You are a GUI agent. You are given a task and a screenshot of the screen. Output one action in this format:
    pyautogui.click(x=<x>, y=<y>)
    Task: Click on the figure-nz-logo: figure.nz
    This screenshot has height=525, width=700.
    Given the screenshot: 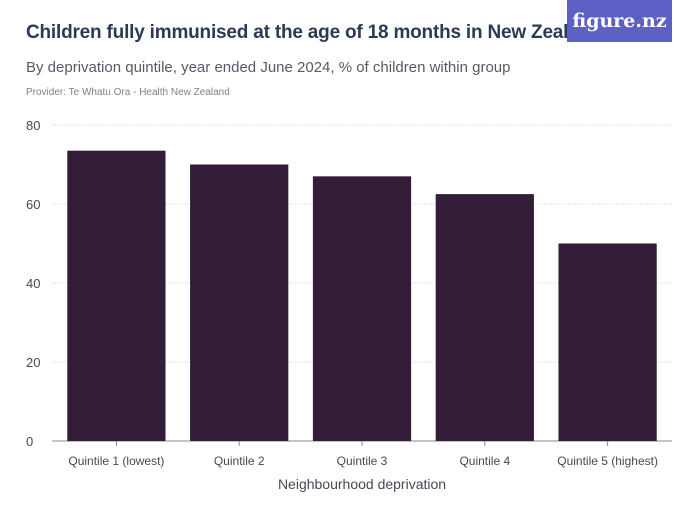 What is the action you would take?
    pyautogui.click(x=619, y=21)
    